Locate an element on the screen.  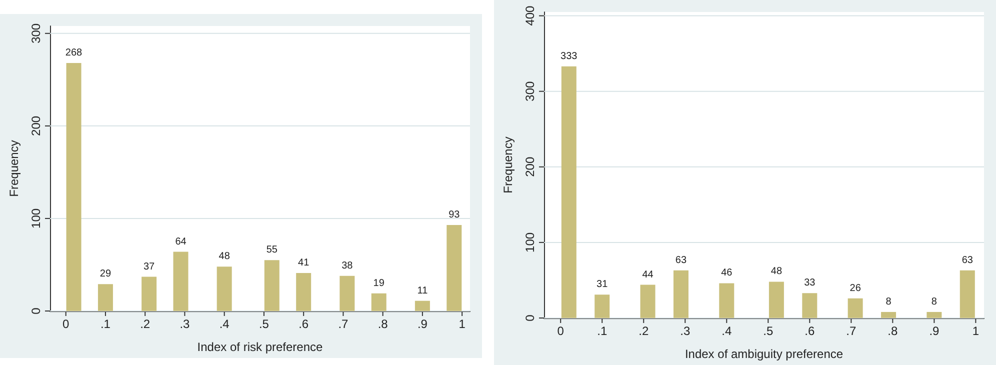
data-label: 33 is located at coordinates (810, 283).